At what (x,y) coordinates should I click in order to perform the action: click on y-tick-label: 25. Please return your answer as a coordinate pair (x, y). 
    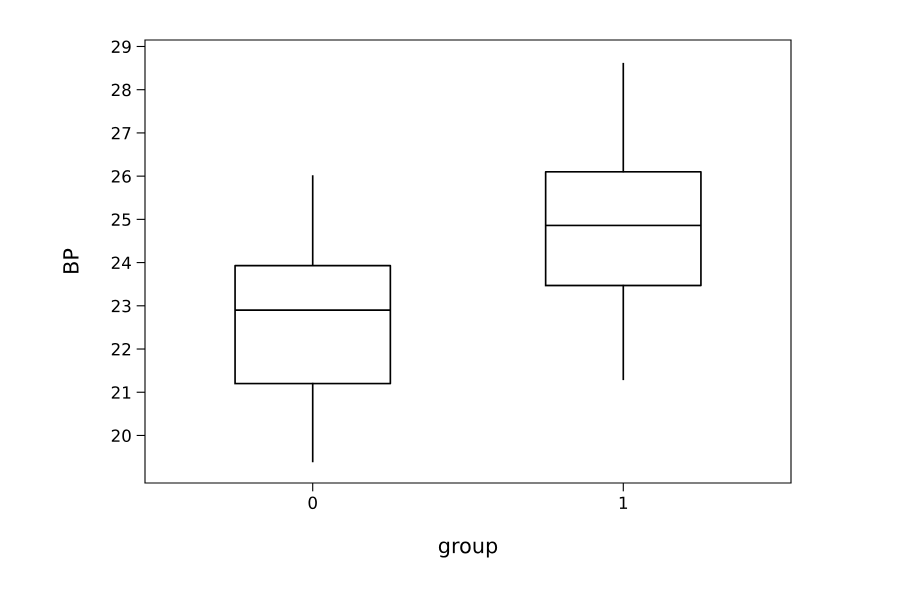
    Looking at the image, I should click on (121, 219).